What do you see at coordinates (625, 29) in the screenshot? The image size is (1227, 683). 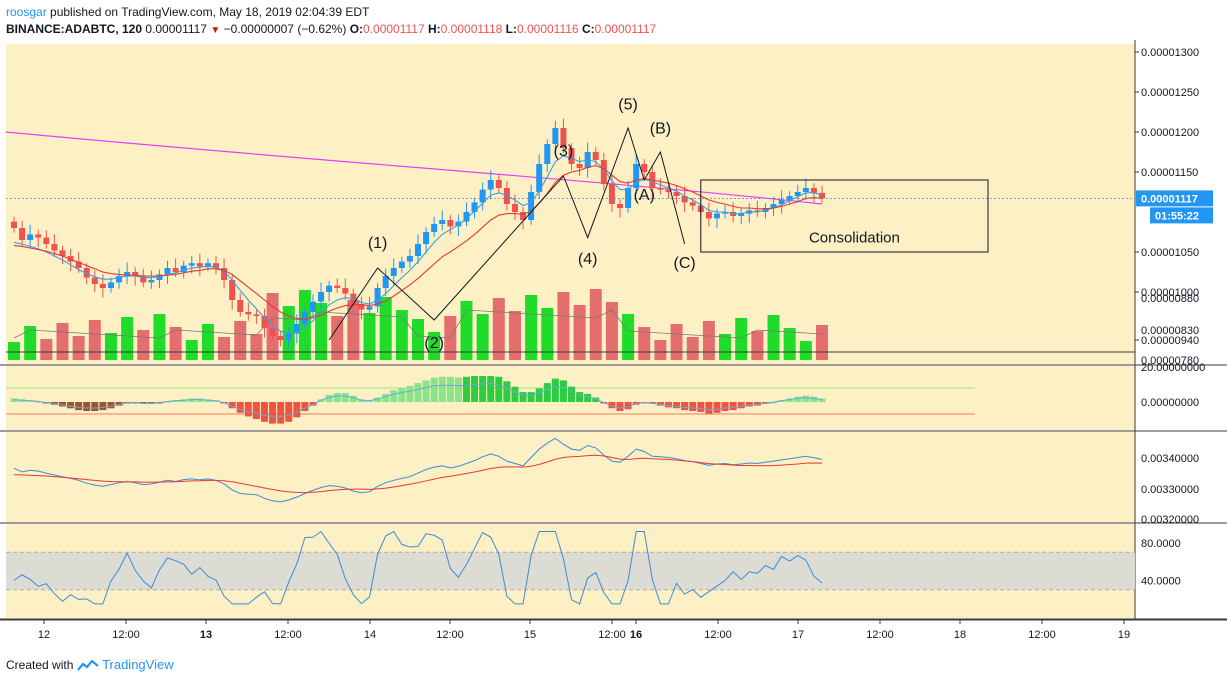 I see `close-value: 0.00001117` at bounding box center [625, 29].